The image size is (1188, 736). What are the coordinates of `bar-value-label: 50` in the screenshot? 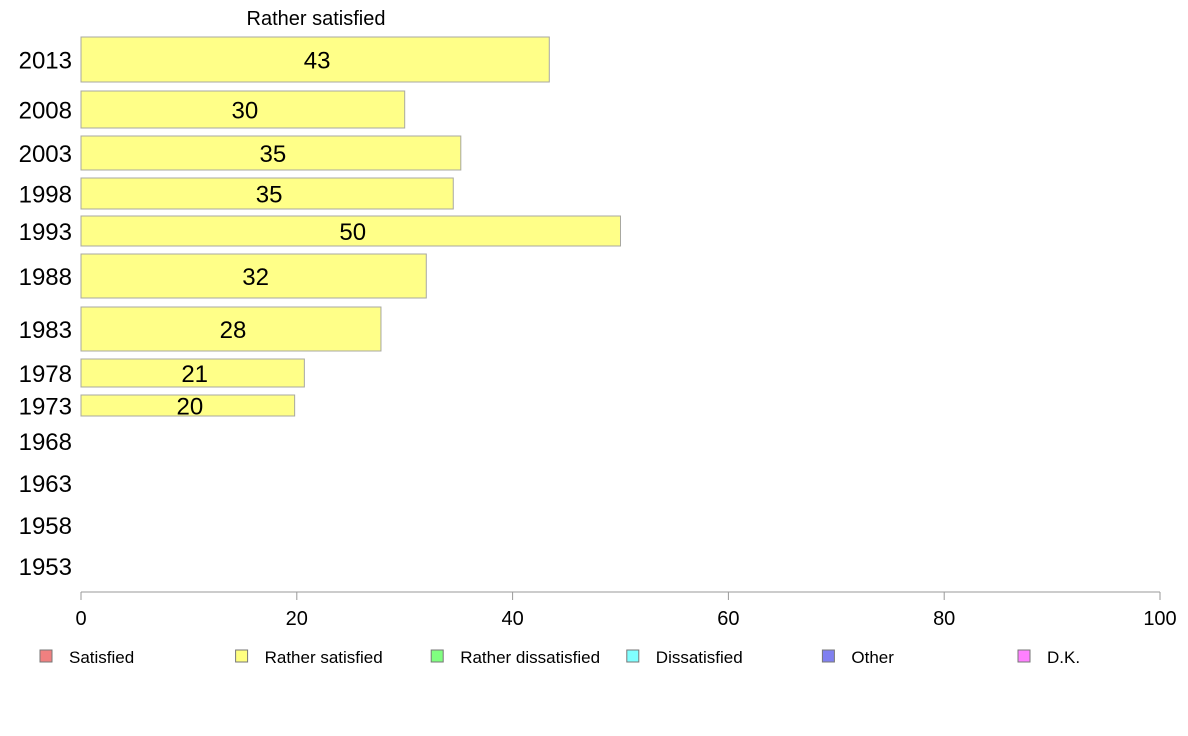 It's located at (352, 232).